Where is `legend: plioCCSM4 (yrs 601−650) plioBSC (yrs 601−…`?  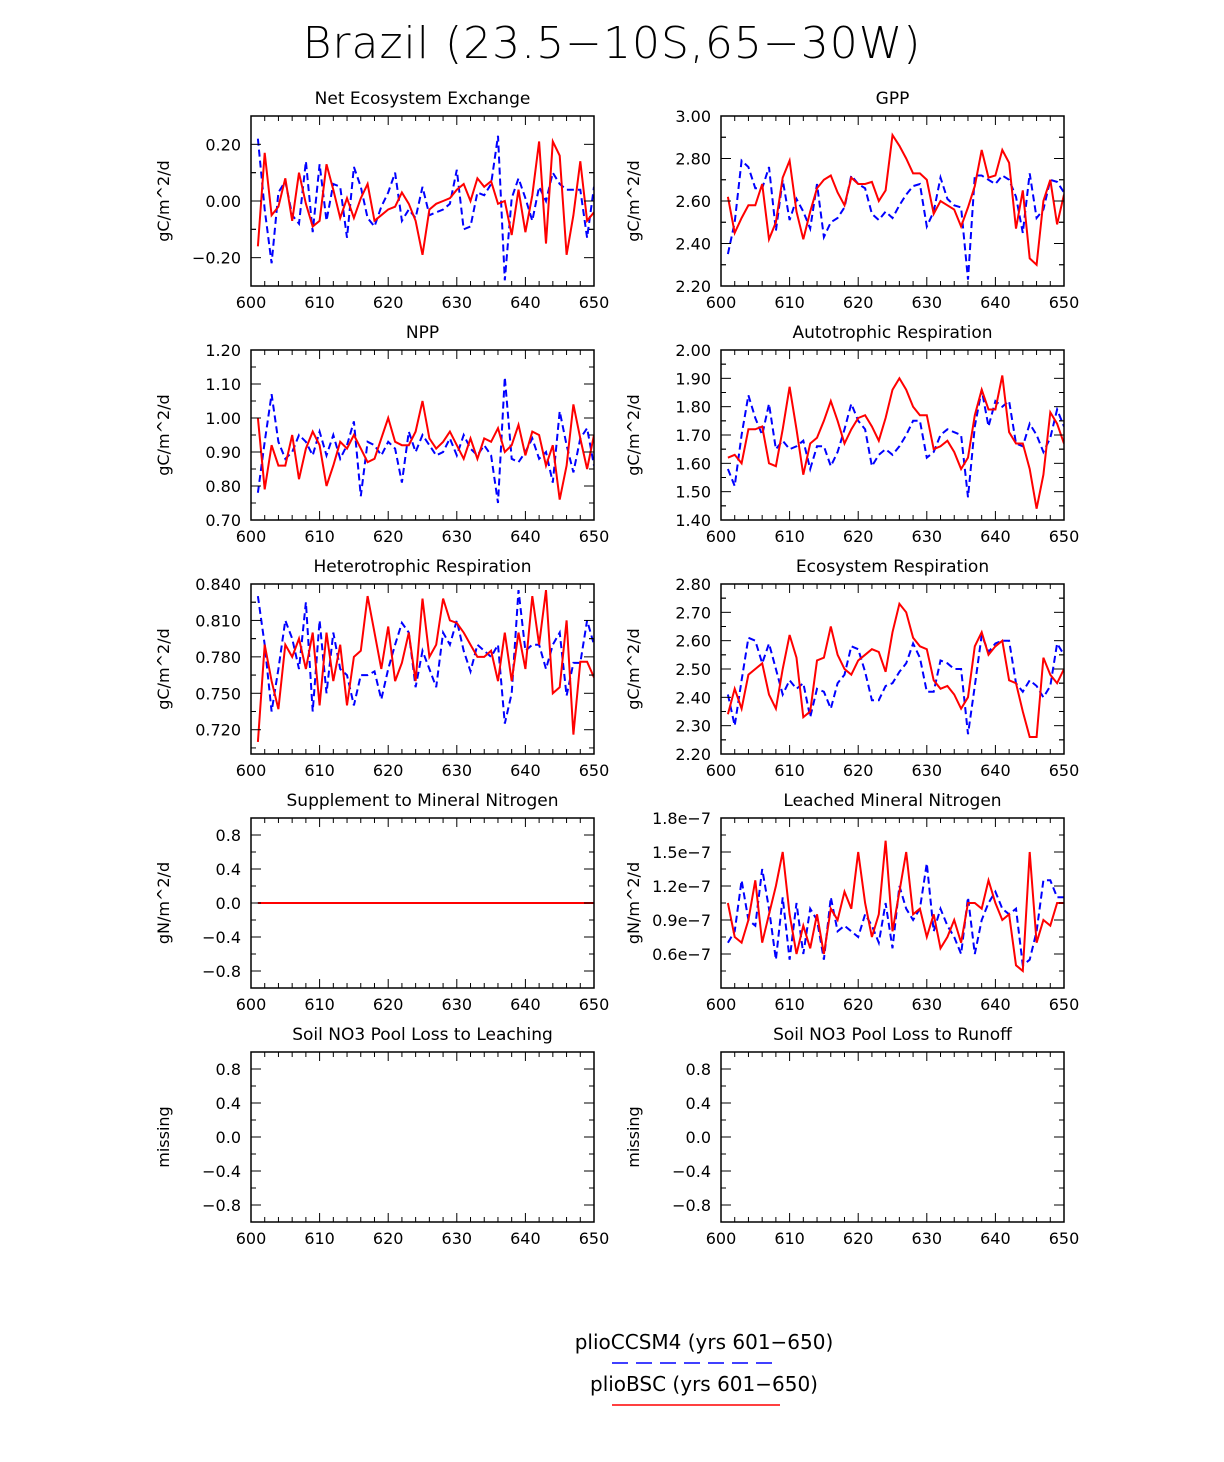 legend: plioCCSM4 (yrs 601−650) plioBSC (yrs 601−… is located at coordinates (704, 1368).